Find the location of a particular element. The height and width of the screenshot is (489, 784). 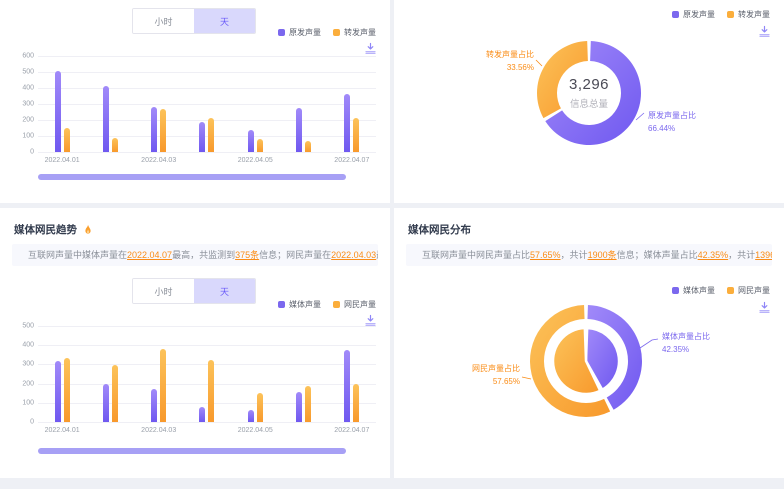

y-axis-tick: 200 is located at coordinates (28, 384).